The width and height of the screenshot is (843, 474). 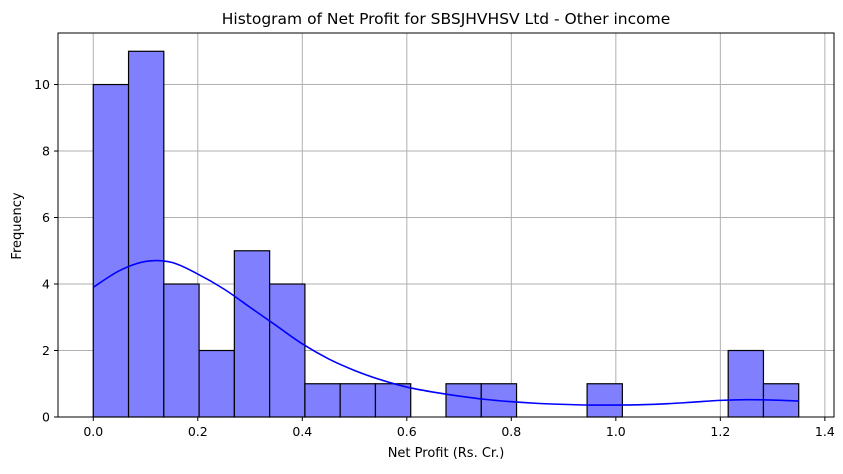 I want to click on x-axis-ticks: 0.0 0.2 0.4 0.6 0.8 1.0 1.2 1.4, so click(x=459, y=428).